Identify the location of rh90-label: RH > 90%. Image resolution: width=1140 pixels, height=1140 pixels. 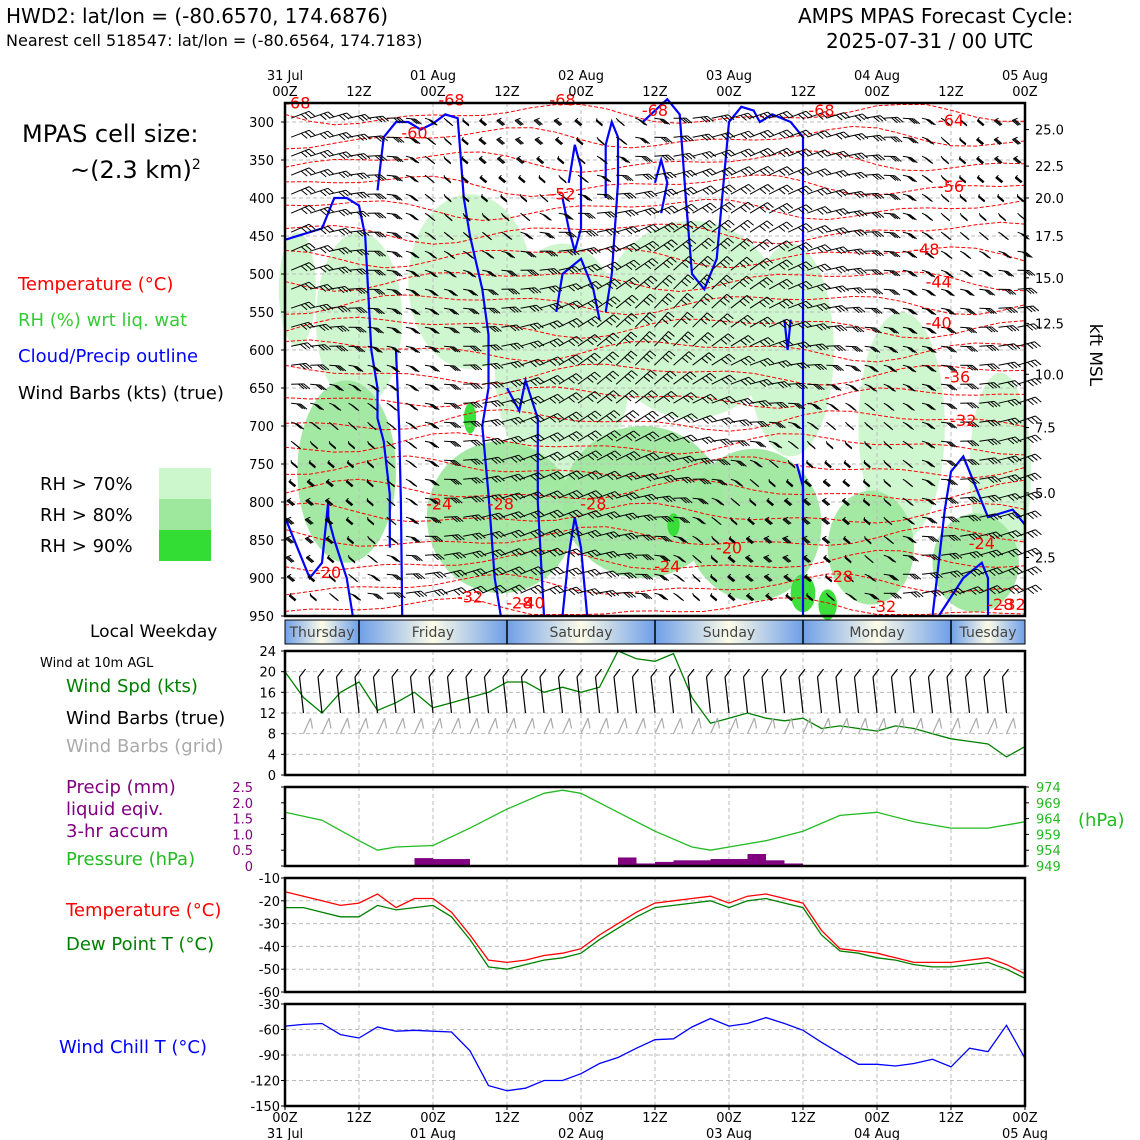
(86, 546).